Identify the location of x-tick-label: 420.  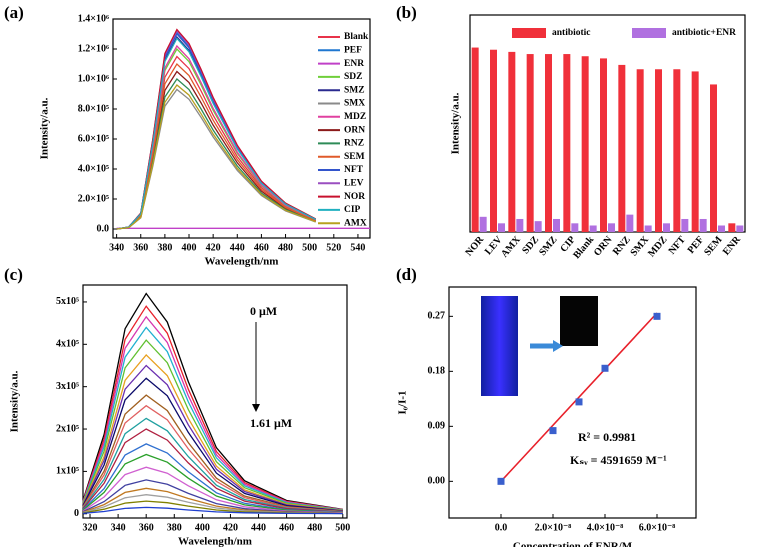
(213, 247).